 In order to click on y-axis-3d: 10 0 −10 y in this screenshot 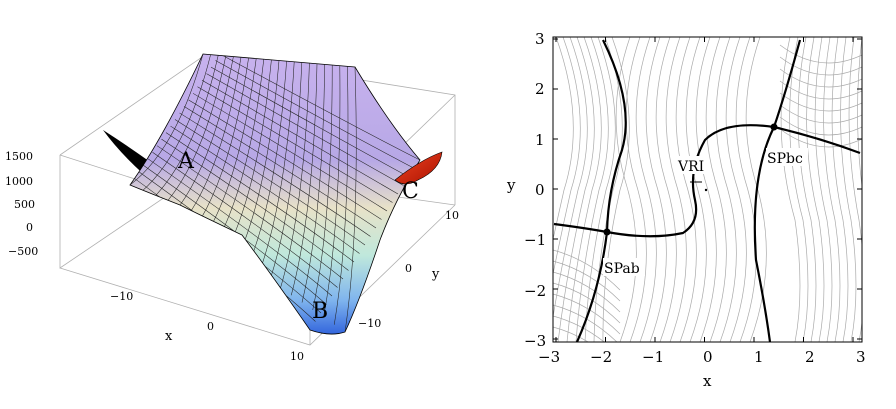, I will do `click(408, 269)`.